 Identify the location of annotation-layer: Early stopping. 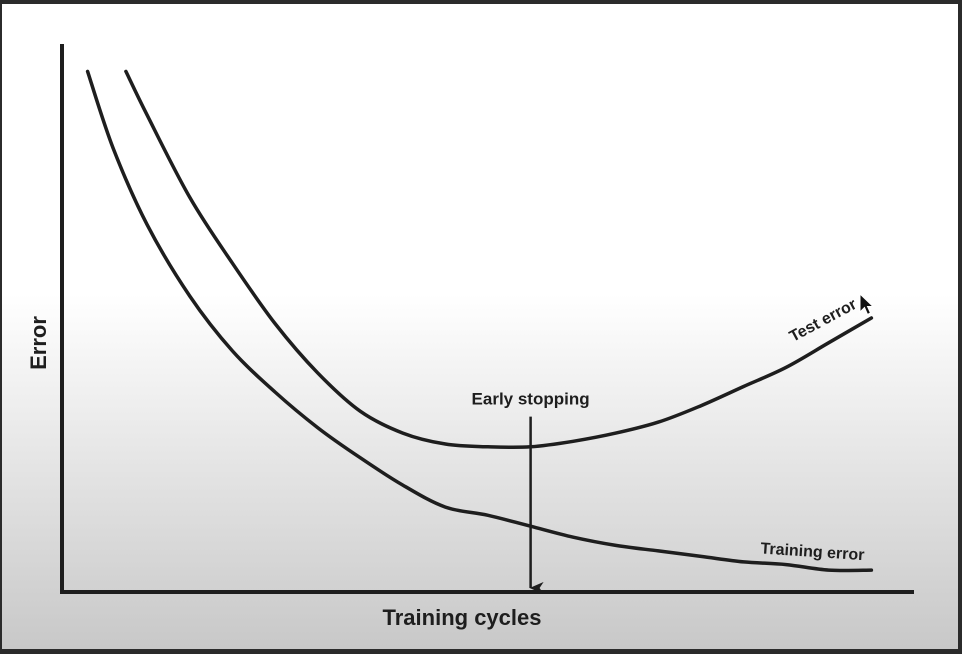
(531, 492).